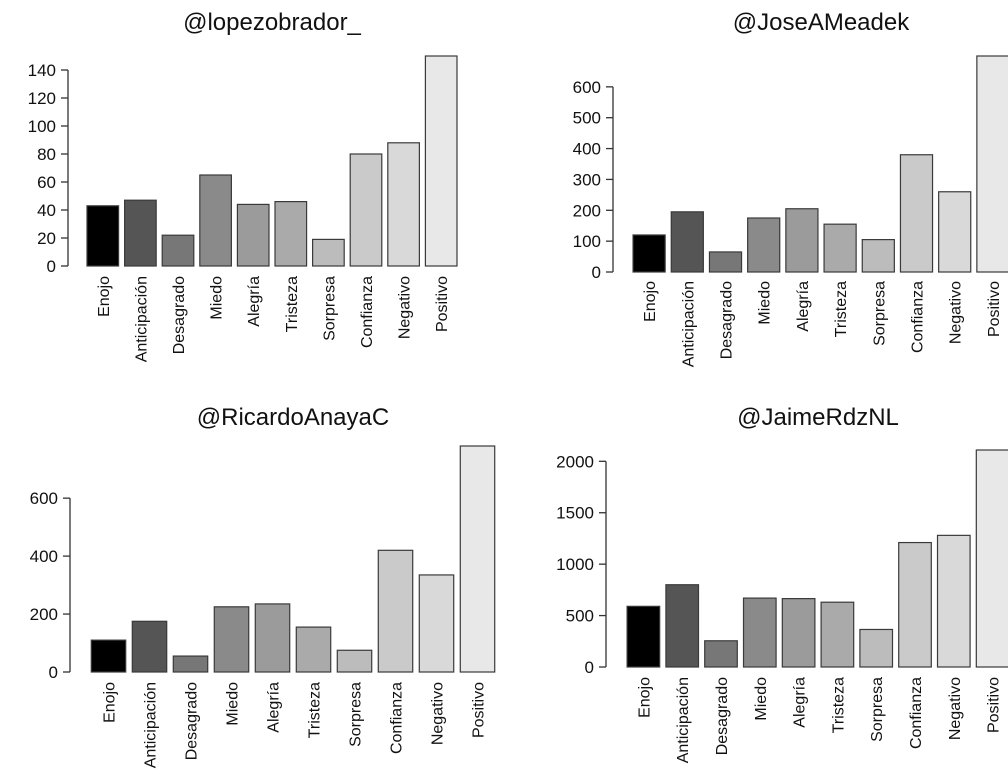 Image resolution: width=1008 pixels, height=784 pixels. What do you see at coordinates (42, 98) in the screenshot?
I see `y-tick-label: 120` at bounding box center [42, 98].